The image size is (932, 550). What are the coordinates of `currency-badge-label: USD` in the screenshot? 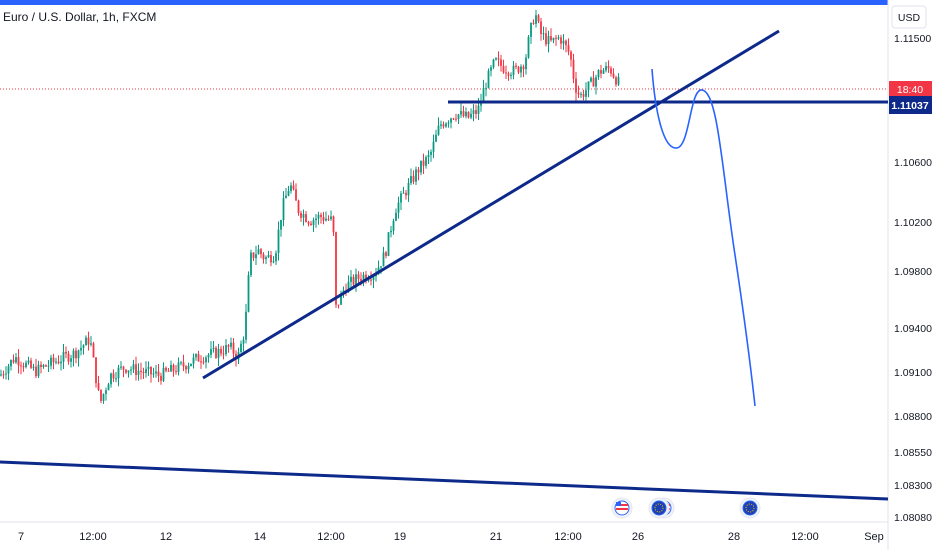 It's located at (909, 18).